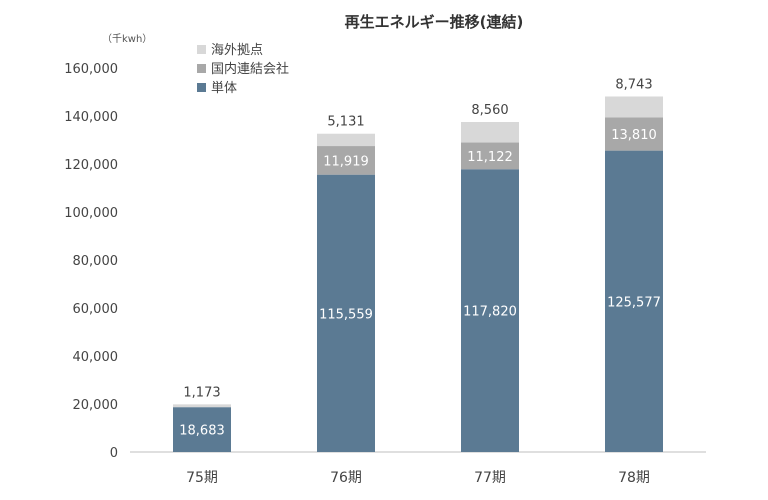  I want to click on data-label: 18,683, so click(202, 431).